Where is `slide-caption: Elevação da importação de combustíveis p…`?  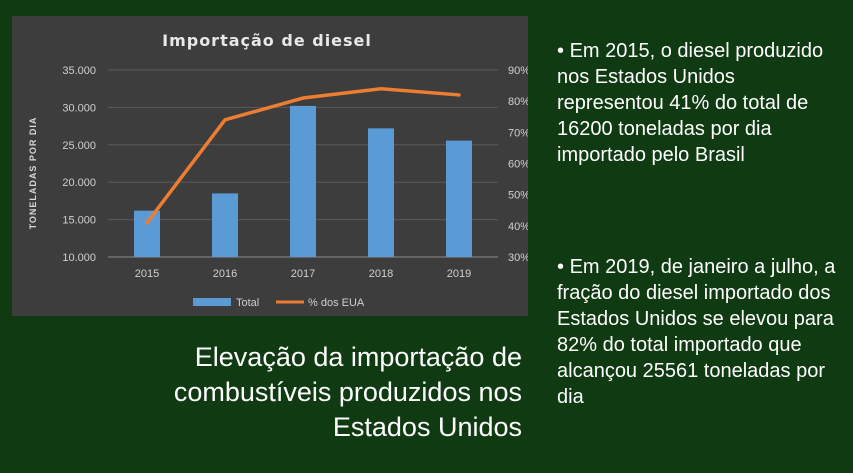
slide-caption: Elevação da importação de combustíveis p… is located at coordinates (311, 392).